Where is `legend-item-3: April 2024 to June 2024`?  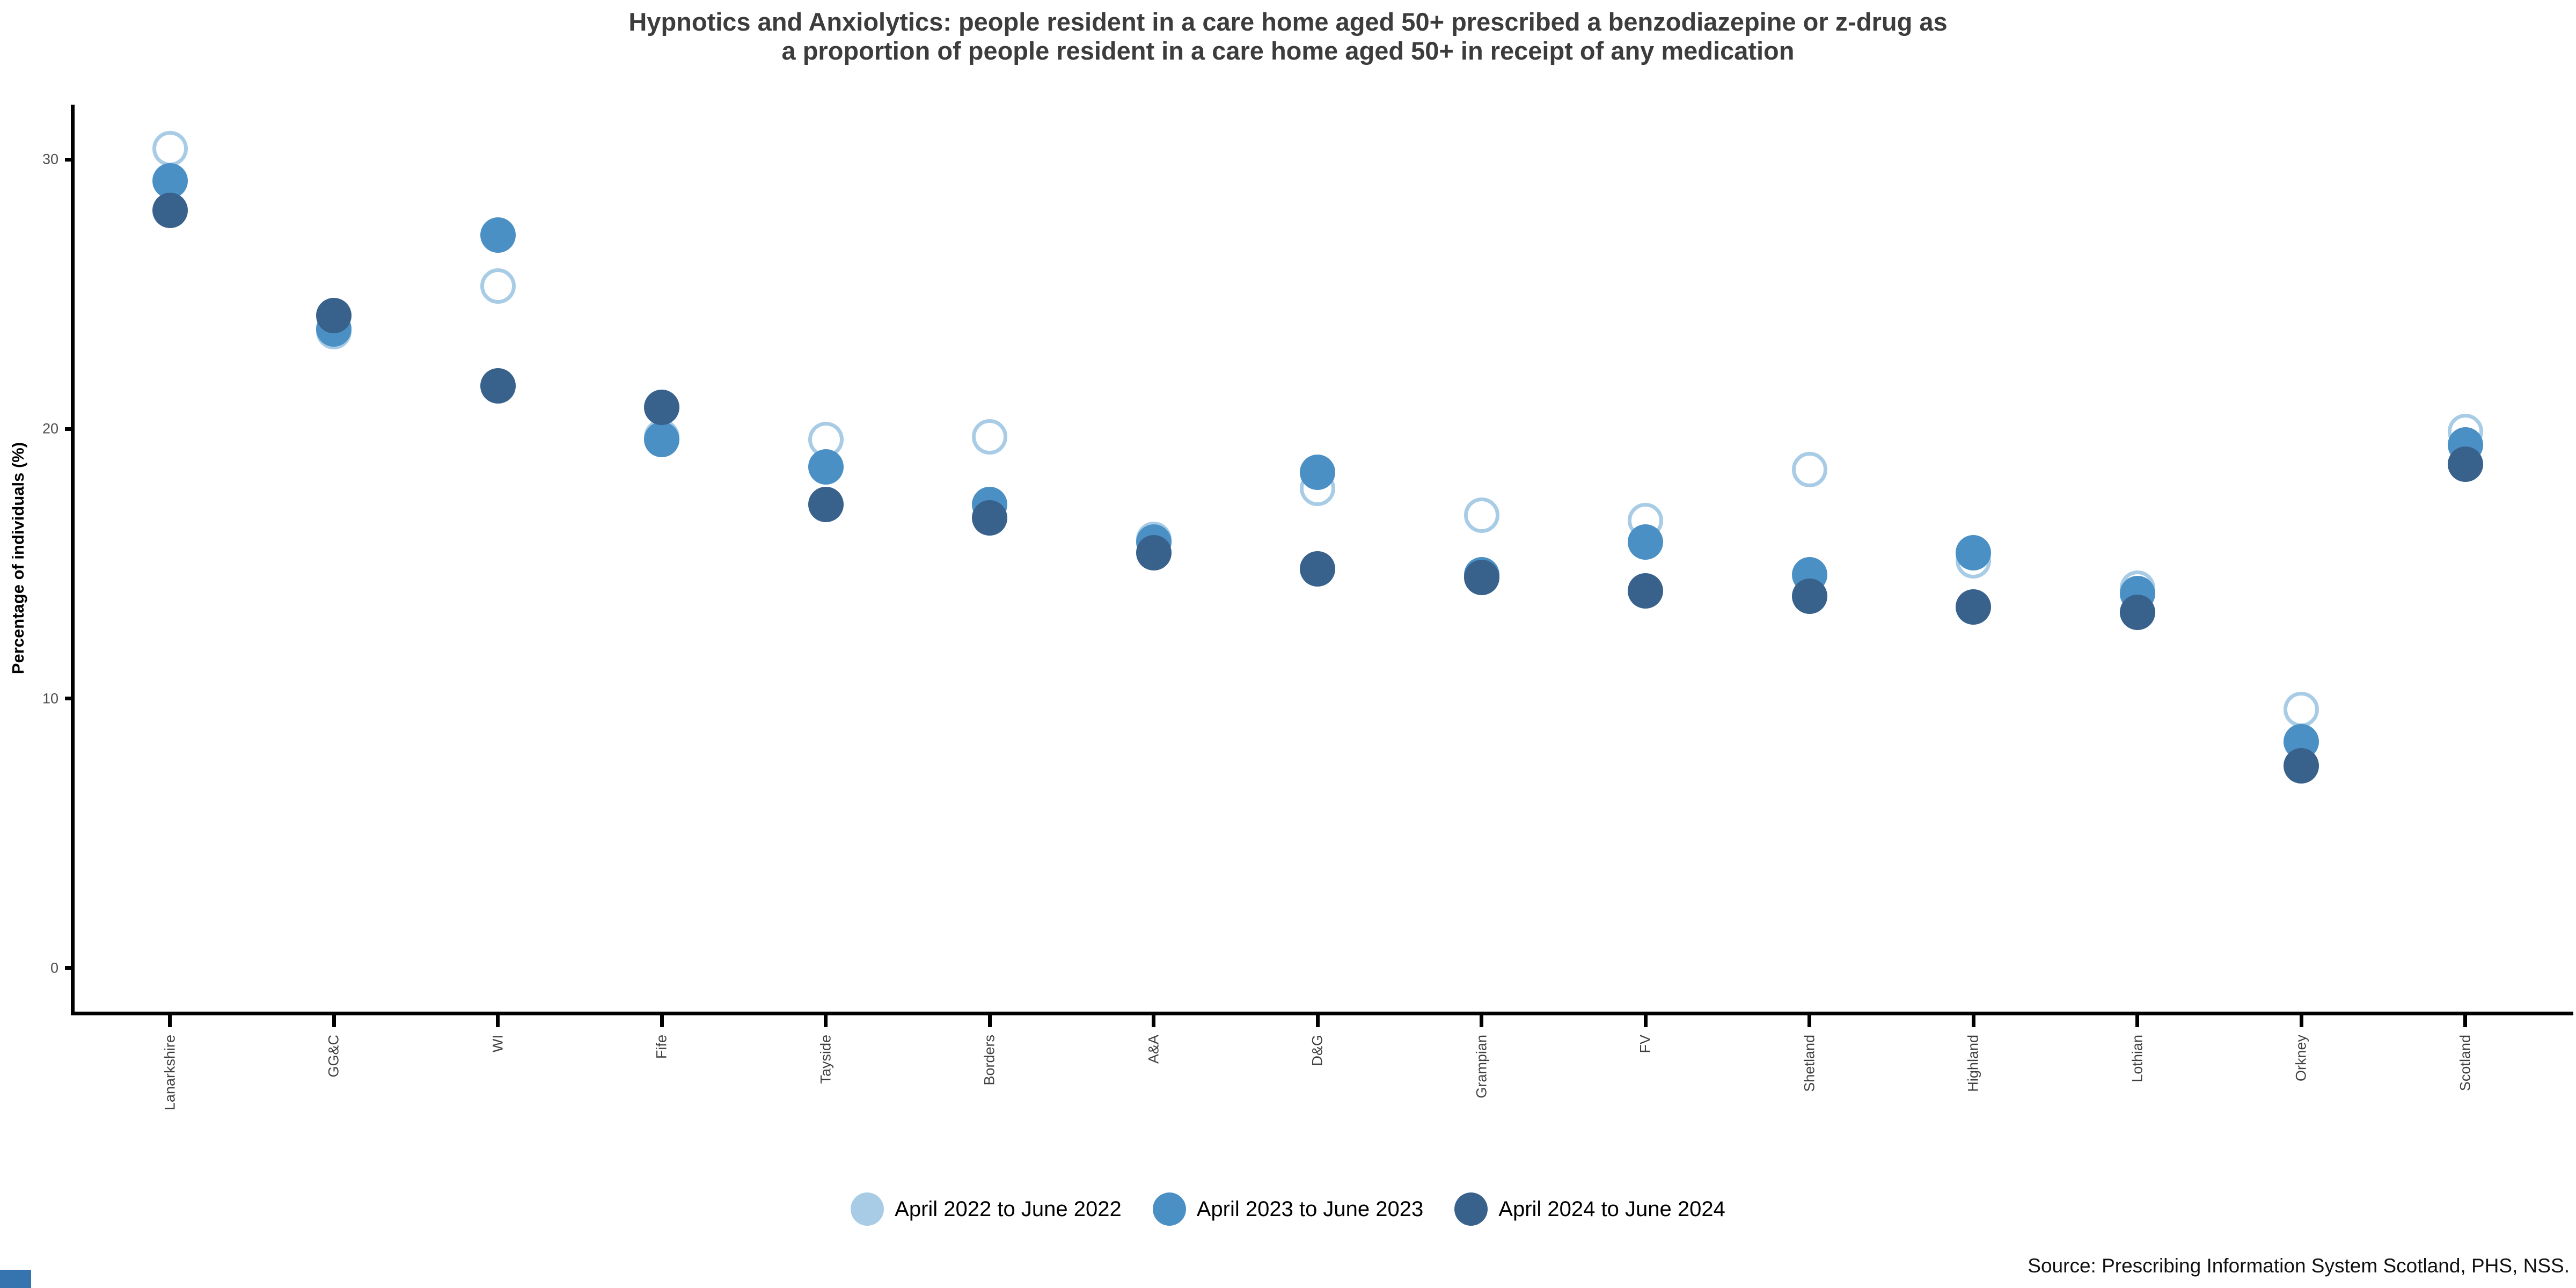
legend-item-3: April 2024 to June 2024 is located at coordinates (1589, 1209).